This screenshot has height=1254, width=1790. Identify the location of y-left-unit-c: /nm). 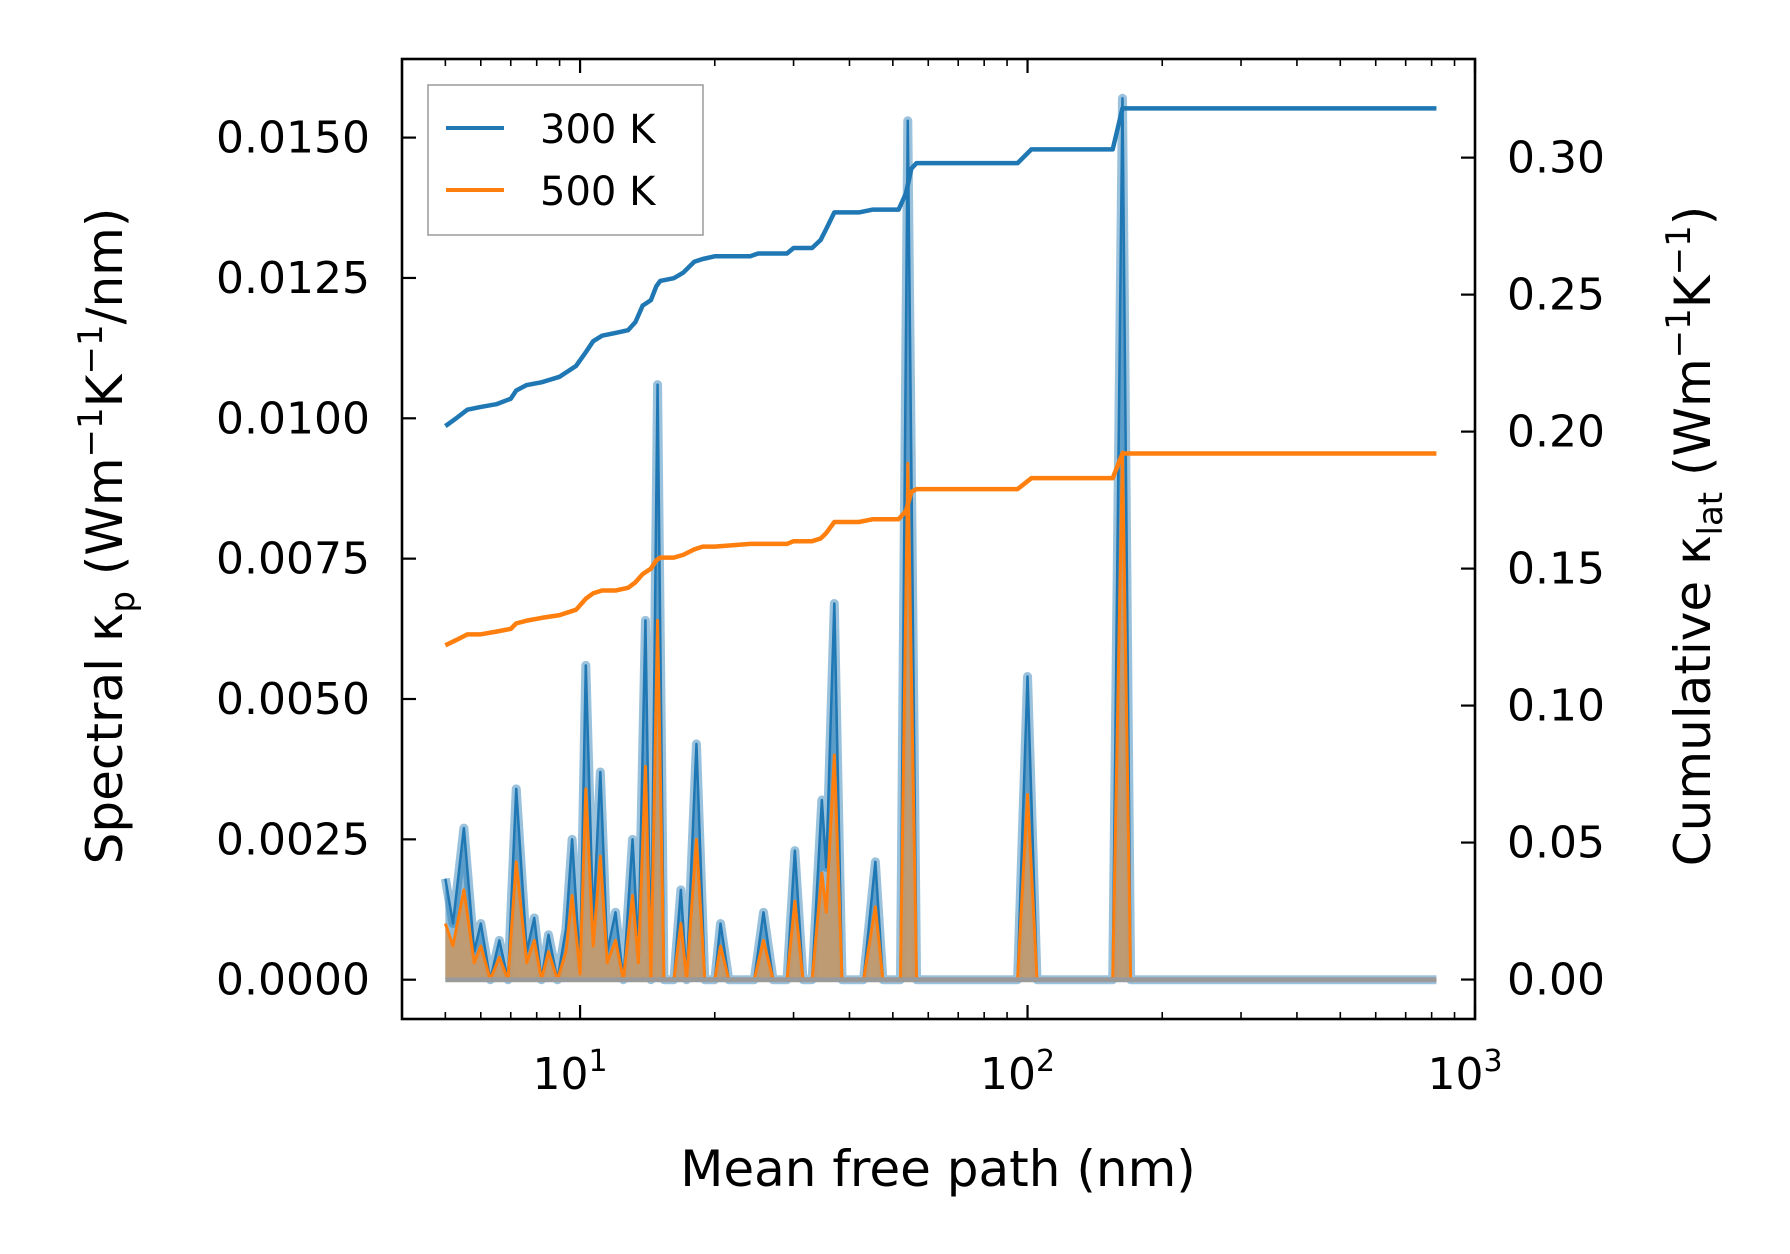
(105, 266).